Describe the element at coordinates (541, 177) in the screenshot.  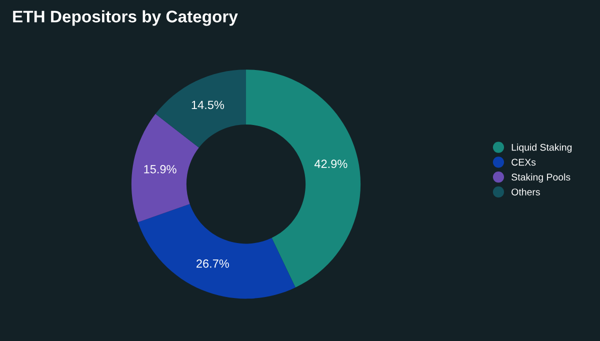
I see `legend-label: Staking Pools` at that location.